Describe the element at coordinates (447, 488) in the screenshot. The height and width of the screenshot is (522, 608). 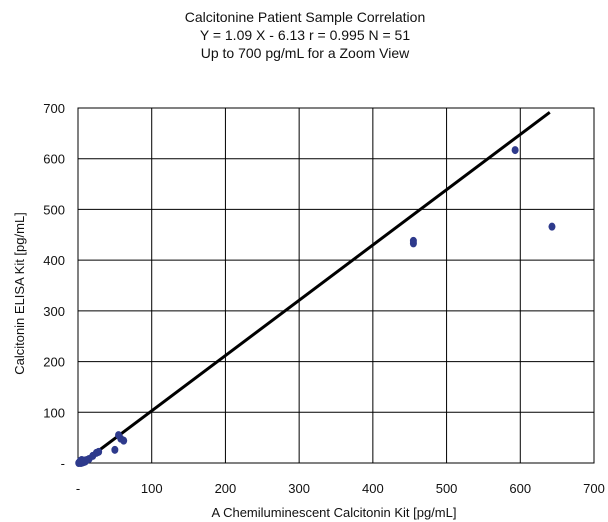
I see `x-tick-label: 500` at that location.